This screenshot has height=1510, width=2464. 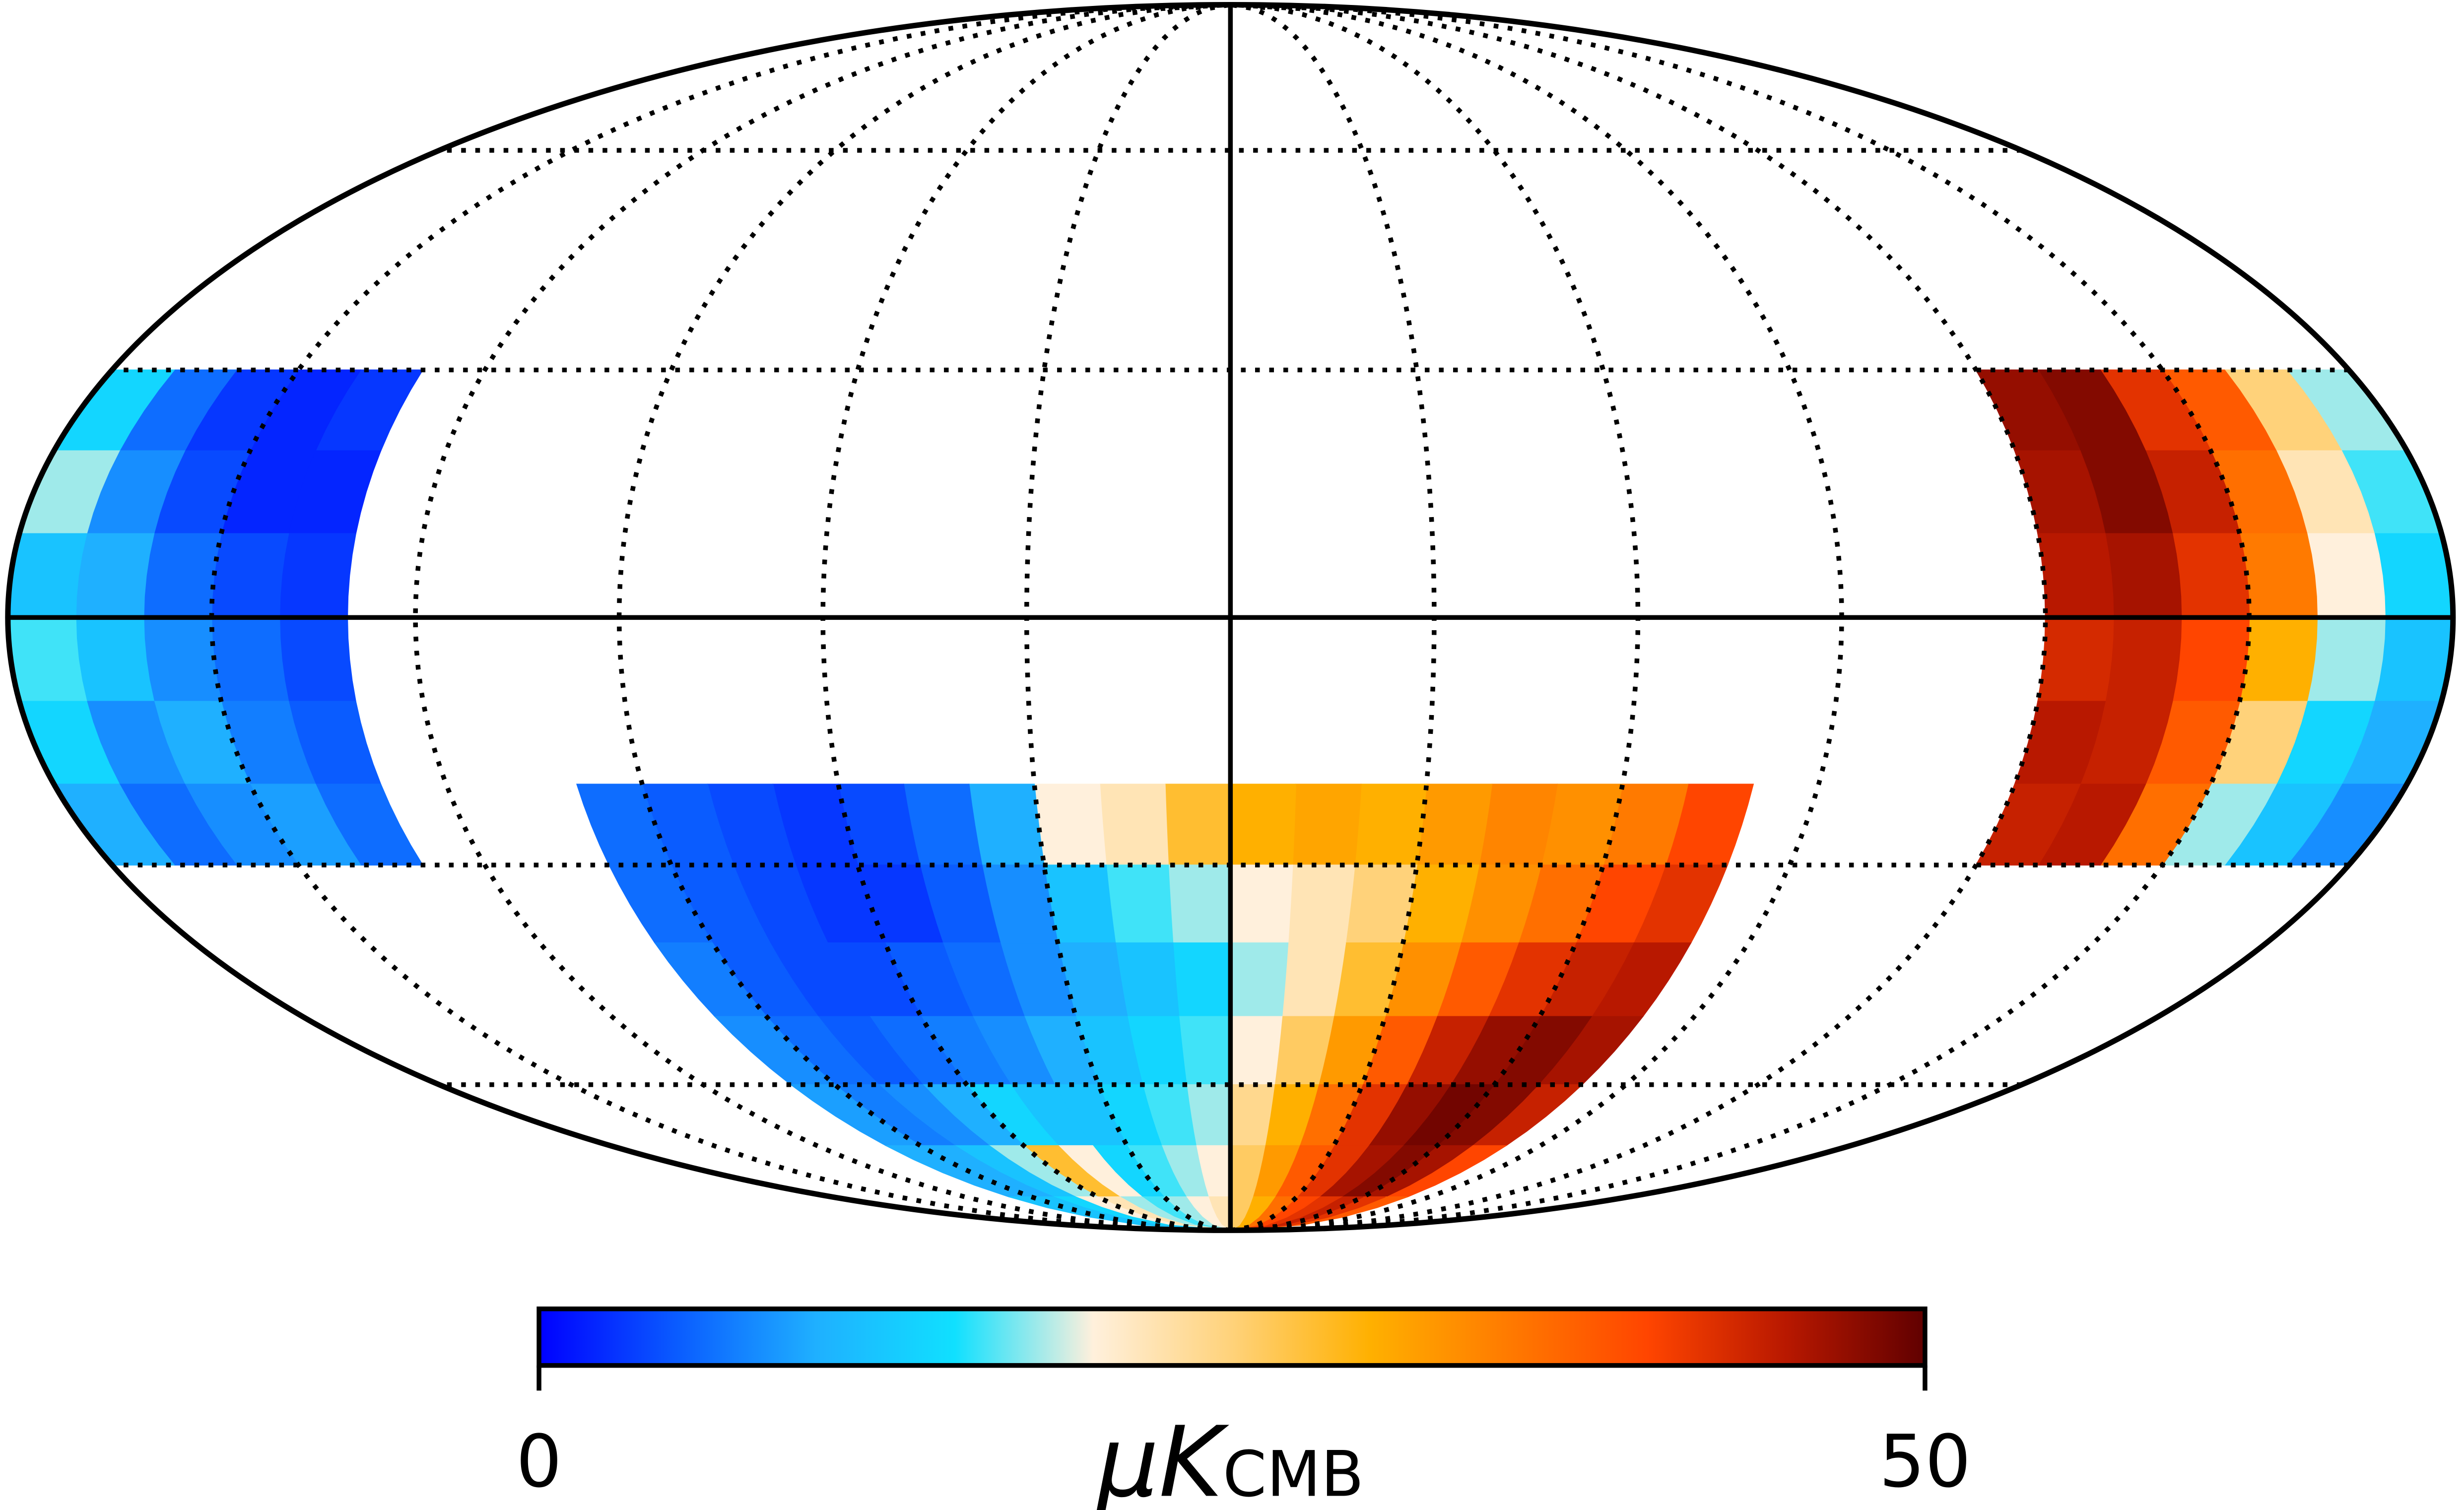 I want to click on colorbar-tick-label: 0, so click(x=539, y=1462).